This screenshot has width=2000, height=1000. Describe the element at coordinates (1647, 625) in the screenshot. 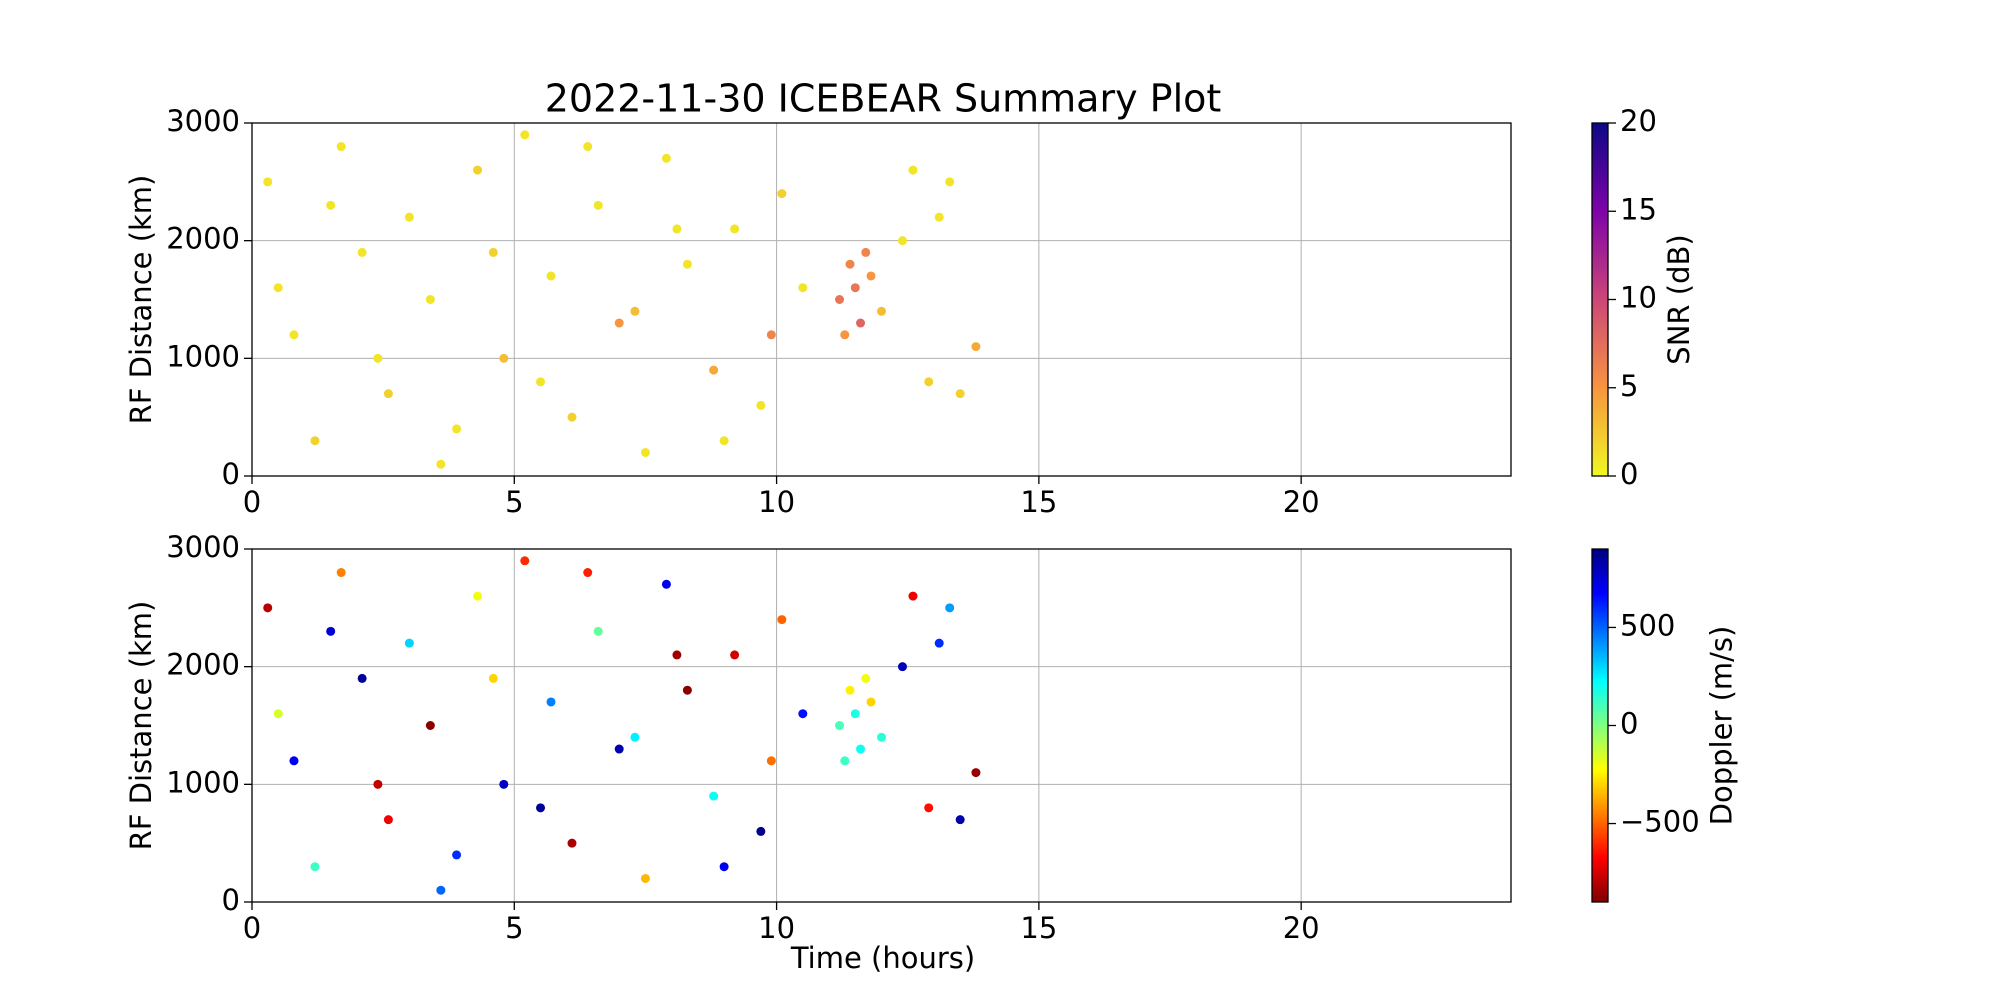

I see `colorbar-tick-label: 500` at that location.